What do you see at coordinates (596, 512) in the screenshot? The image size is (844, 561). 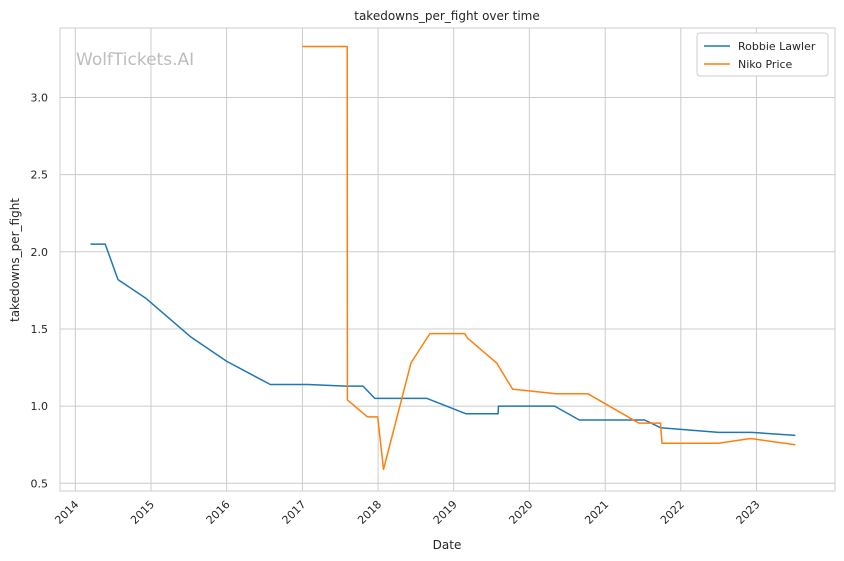 I see `x-tick-label: 2021` at bounding box center [596, 512].